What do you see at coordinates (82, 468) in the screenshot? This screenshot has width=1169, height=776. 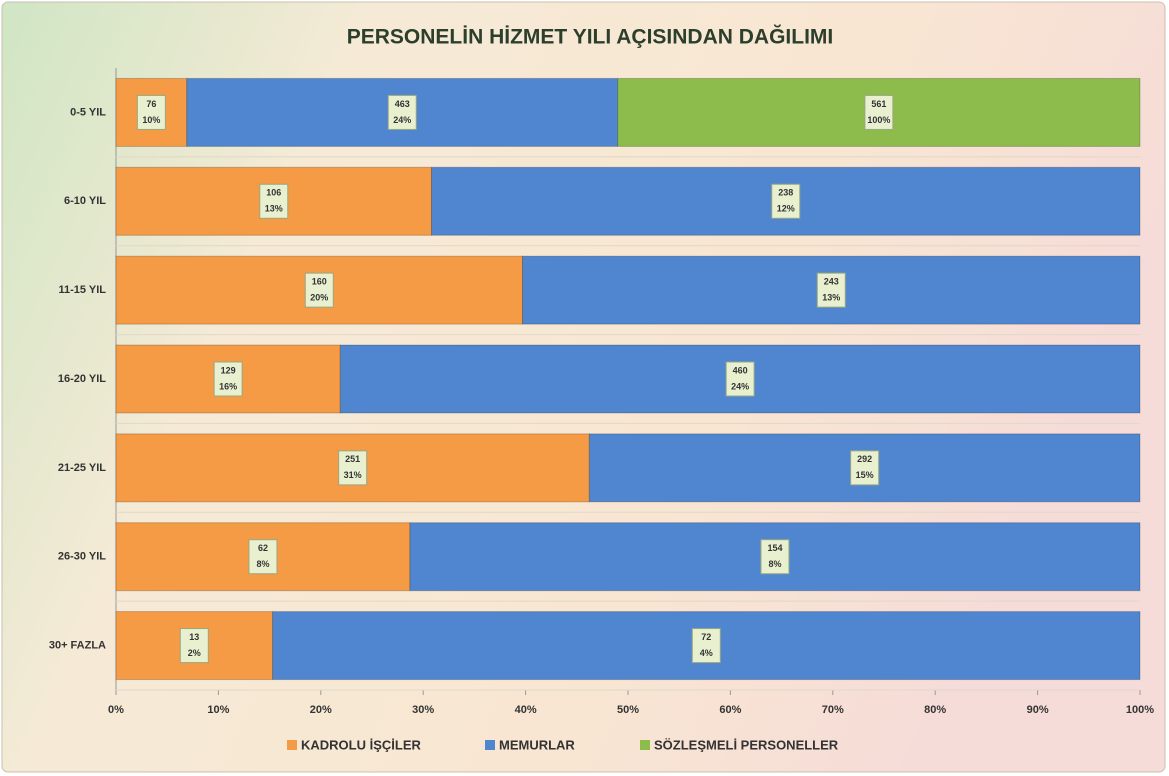 I see `y-tick-label: 21-25 YIL` at bounding box center [82, 468].